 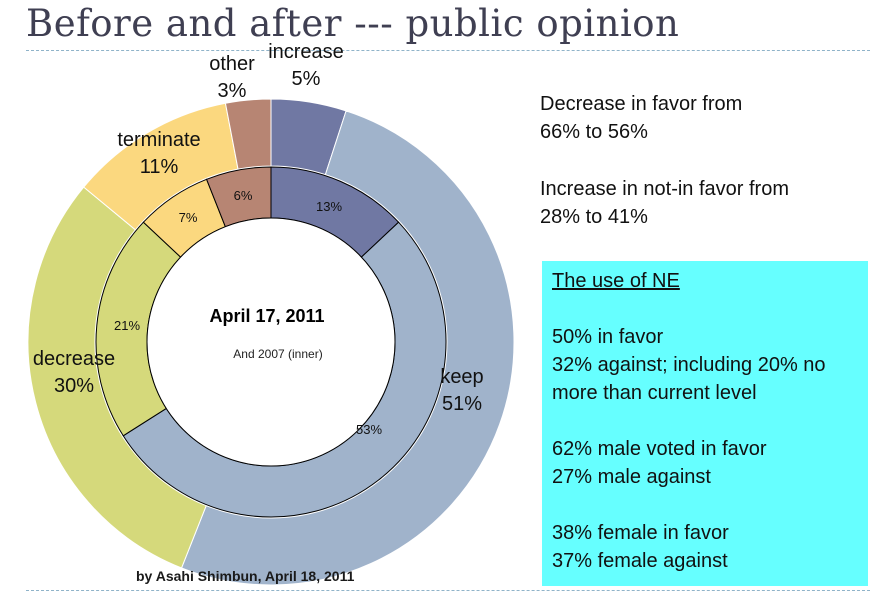 I want to click on chart-source: by Asahi Shimbun, April 18, 2011, so click(x=245, y=576).